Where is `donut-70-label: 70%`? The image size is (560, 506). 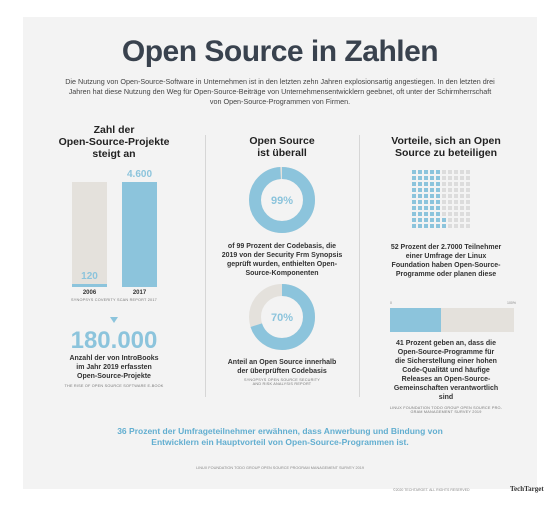 donut-70-label: 70% is located at coordinates (282, 318).